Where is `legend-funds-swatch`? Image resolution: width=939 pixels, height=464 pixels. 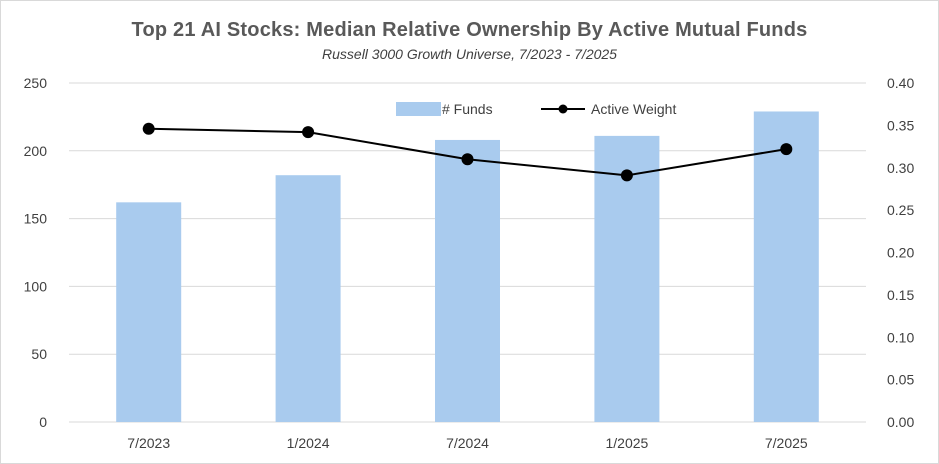
legend-funds-swatch is located at coordinates (418, 109).